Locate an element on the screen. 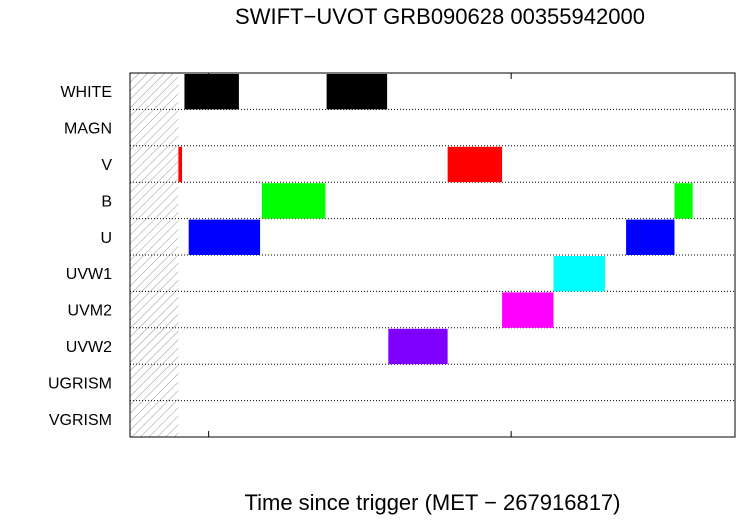  filter-label-magn: MAGN is located at coordinates (88, 129).